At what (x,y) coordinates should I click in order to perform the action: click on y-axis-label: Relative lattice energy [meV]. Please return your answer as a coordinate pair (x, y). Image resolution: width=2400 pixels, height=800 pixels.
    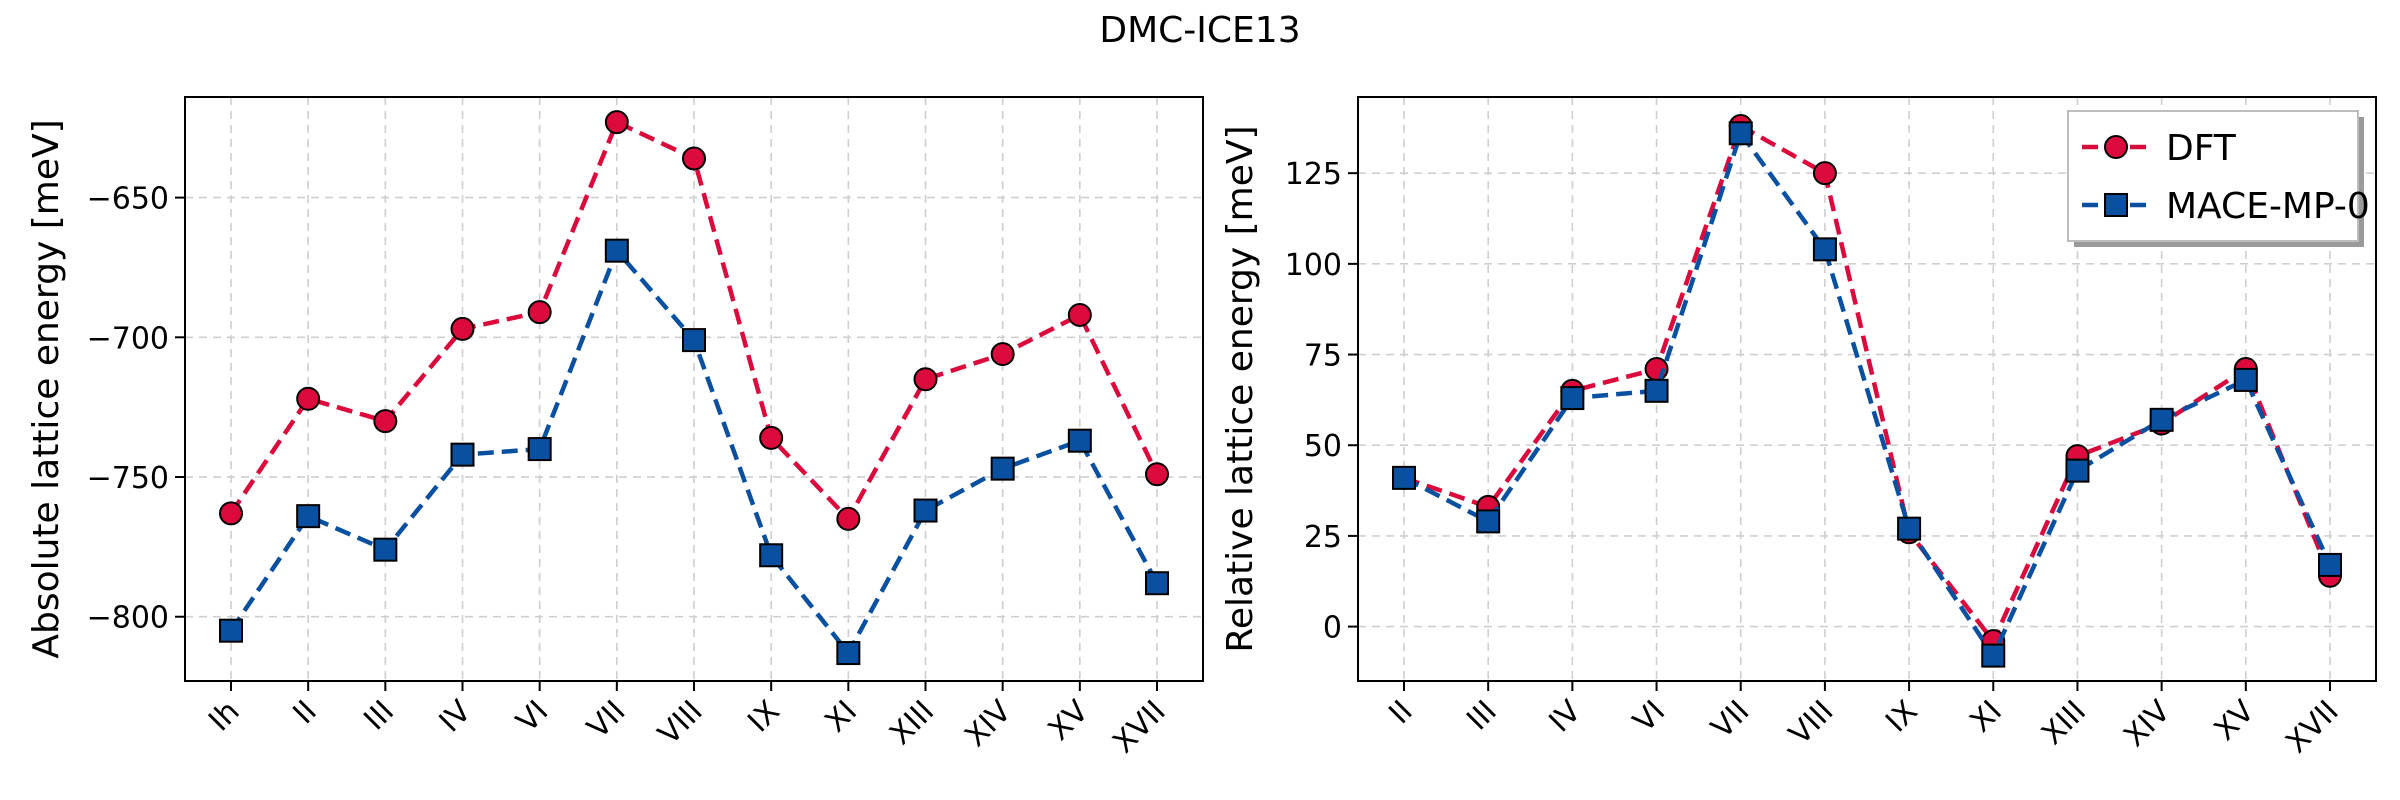
    Looking at the image, I should click on (1240, 388).